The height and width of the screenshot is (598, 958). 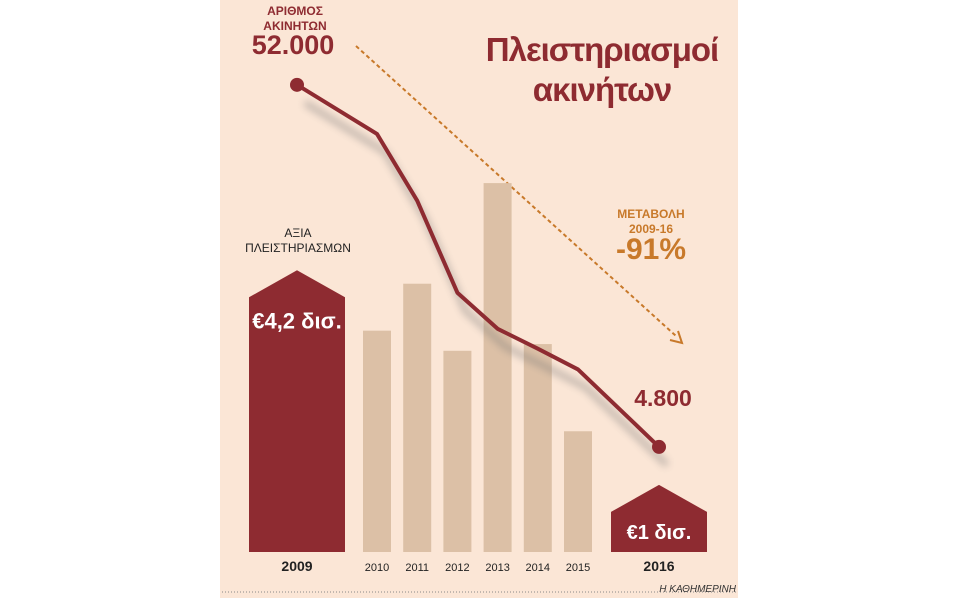 What do you see at coordinates (298, 240) in the screenshot?
I see `bar-series-name: ΑΞΙΑ ΠΛΕΙΣΤΗΡΙΑΣΜΩΝ` at bounding box center [298, 240].